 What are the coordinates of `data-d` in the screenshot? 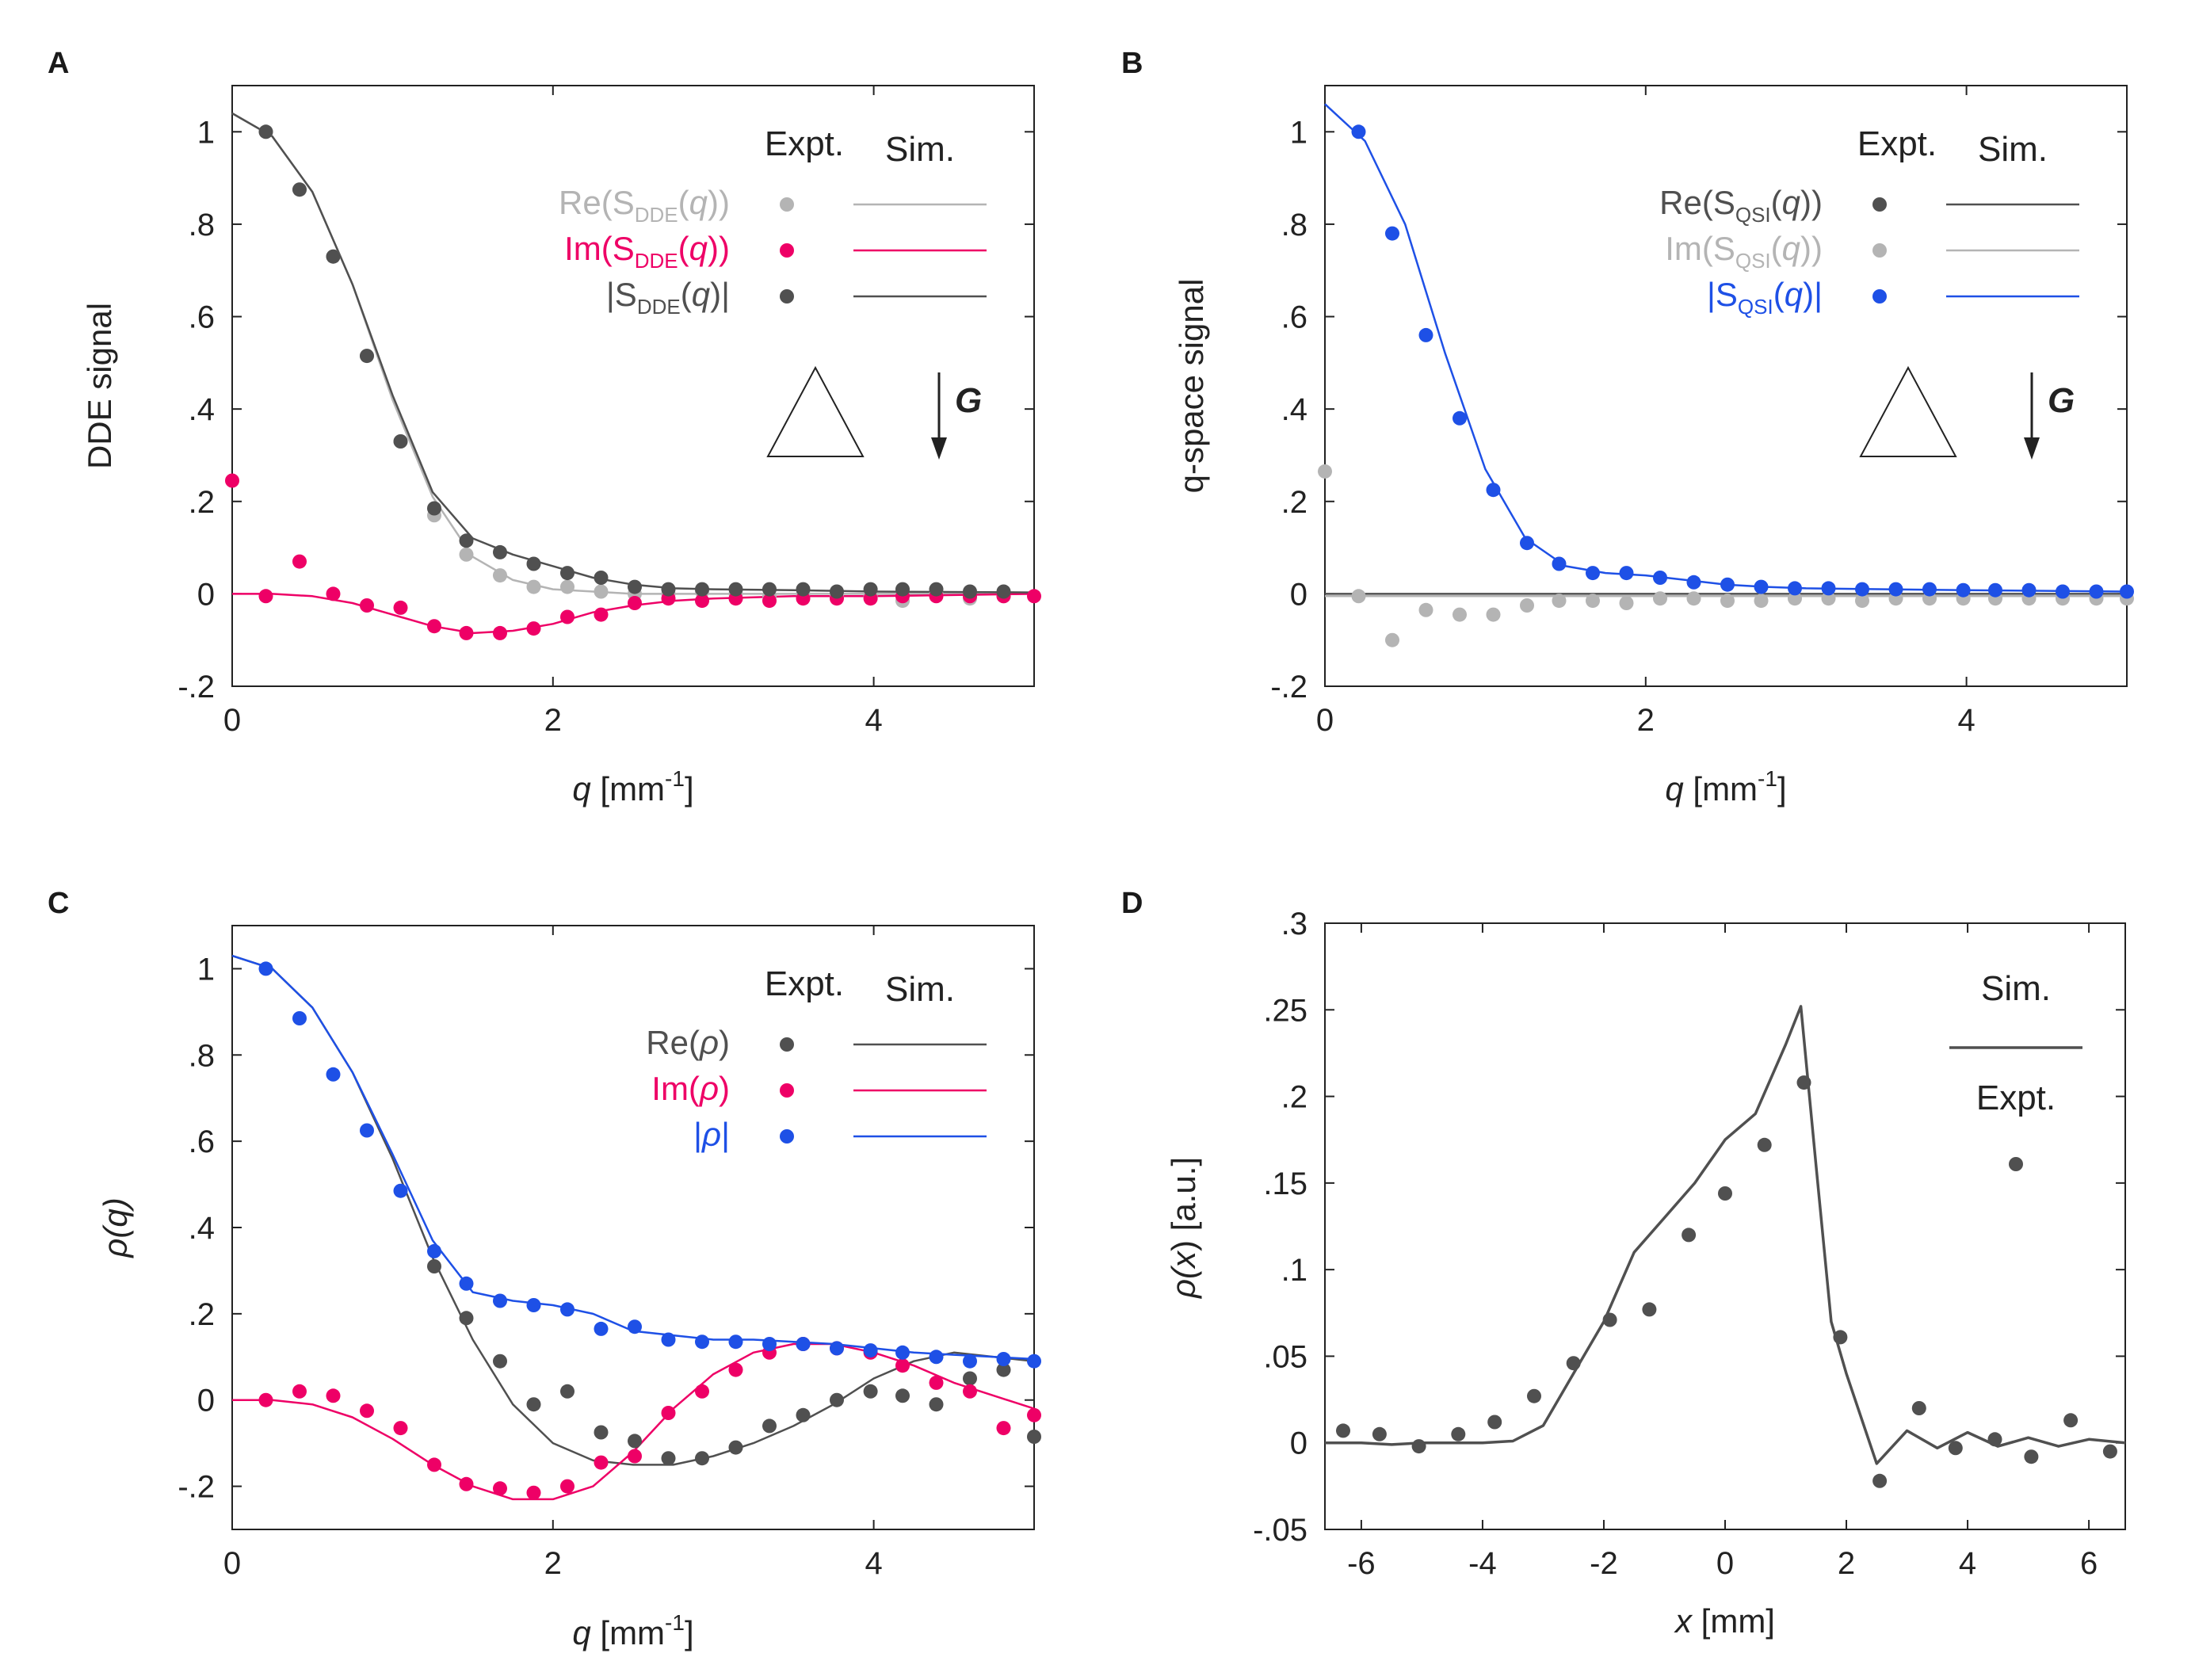 It's located at (1726, 1246).